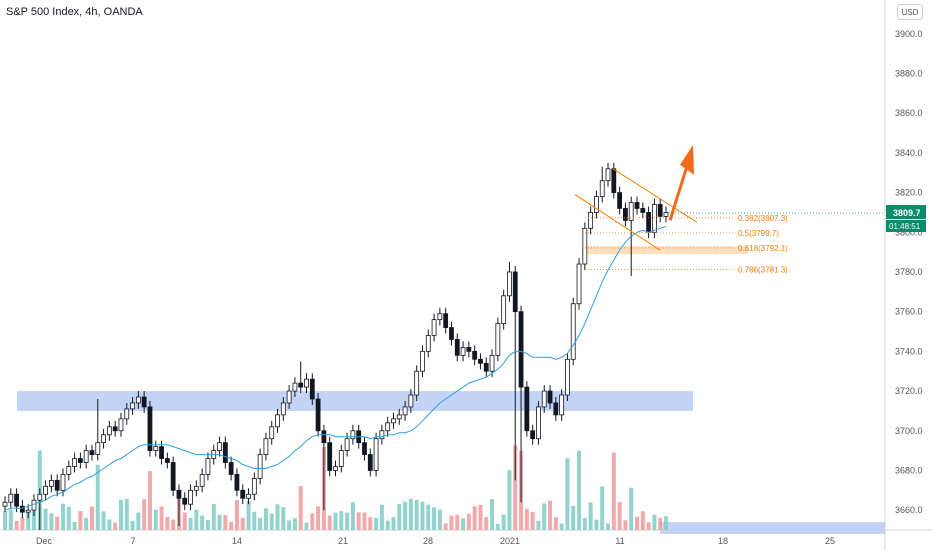 This screenshot has height=555, width=932. Describe the element at coordinates (909, 431) in the screenshot. I see `price-tick-label: 3700.0` at that location.